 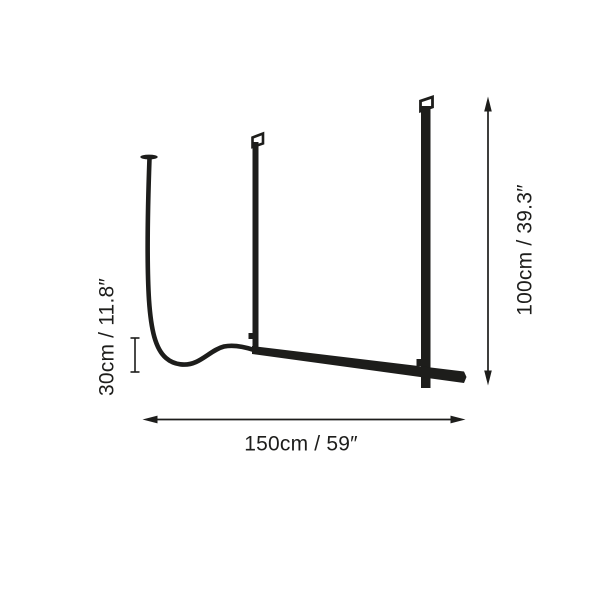 I want to click on width-arrow-left-icon, so click(x=150, y=419).